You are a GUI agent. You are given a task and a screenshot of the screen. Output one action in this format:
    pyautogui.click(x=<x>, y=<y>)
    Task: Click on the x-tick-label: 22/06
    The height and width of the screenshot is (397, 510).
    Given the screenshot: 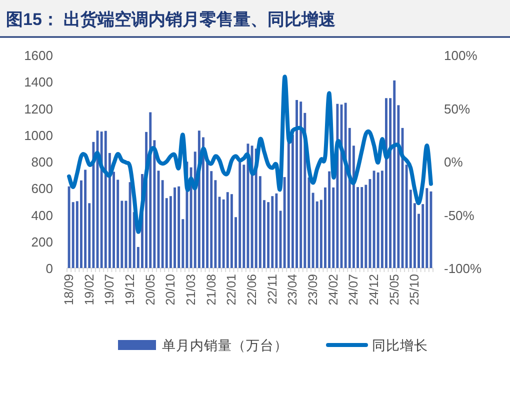 What is the action you would take?
    pyautogui.click(x=252, y=290)
    